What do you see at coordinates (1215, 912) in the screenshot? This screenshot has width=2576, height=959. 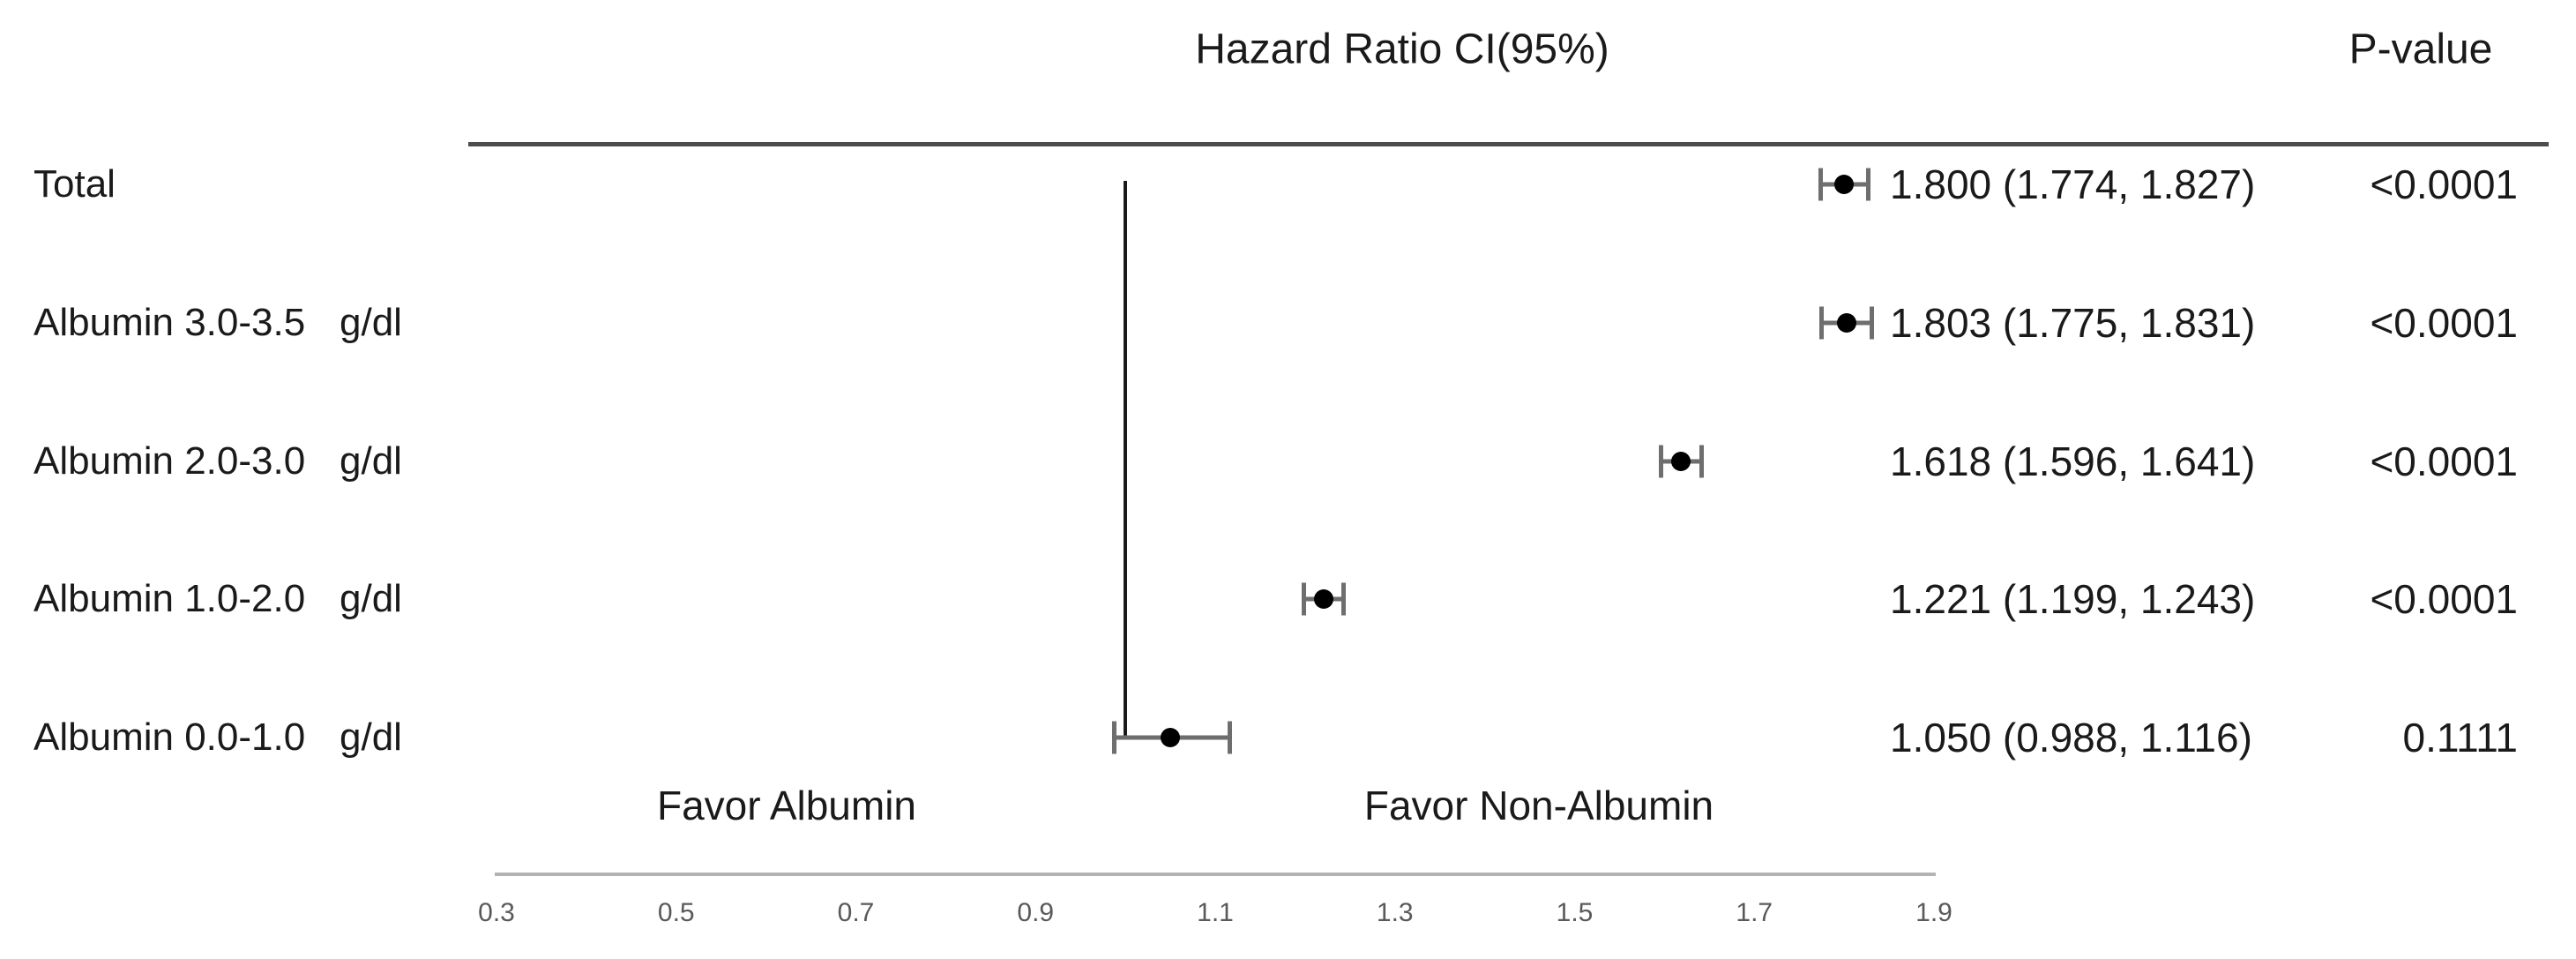 I see `x-axis-tick-label: 1.1` at bounding box center [1215, 912].